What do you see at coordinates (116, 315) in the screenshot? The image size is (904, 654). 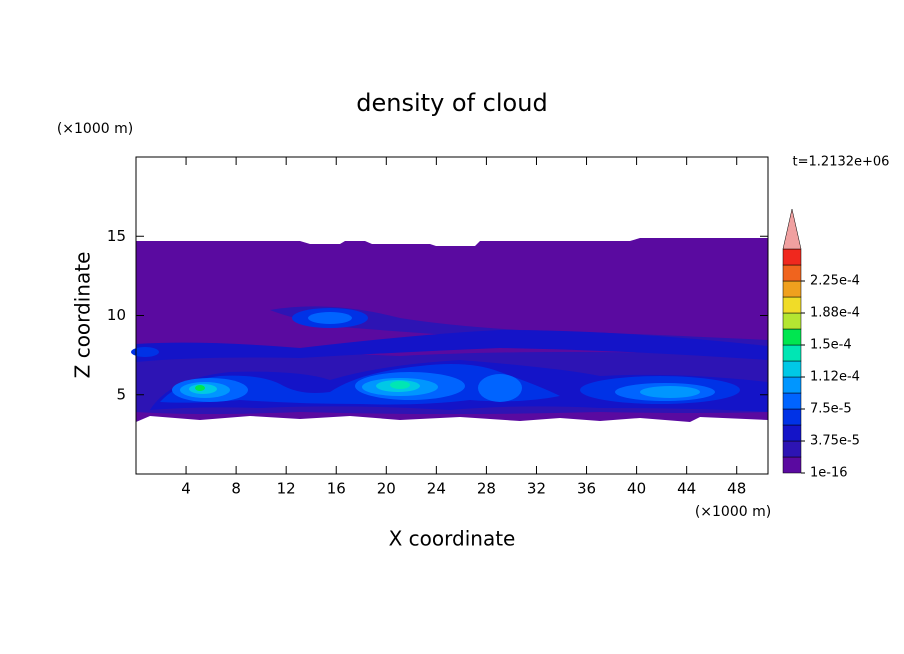 I see `y-tick-label: 10` at bounding box center [116, 315].